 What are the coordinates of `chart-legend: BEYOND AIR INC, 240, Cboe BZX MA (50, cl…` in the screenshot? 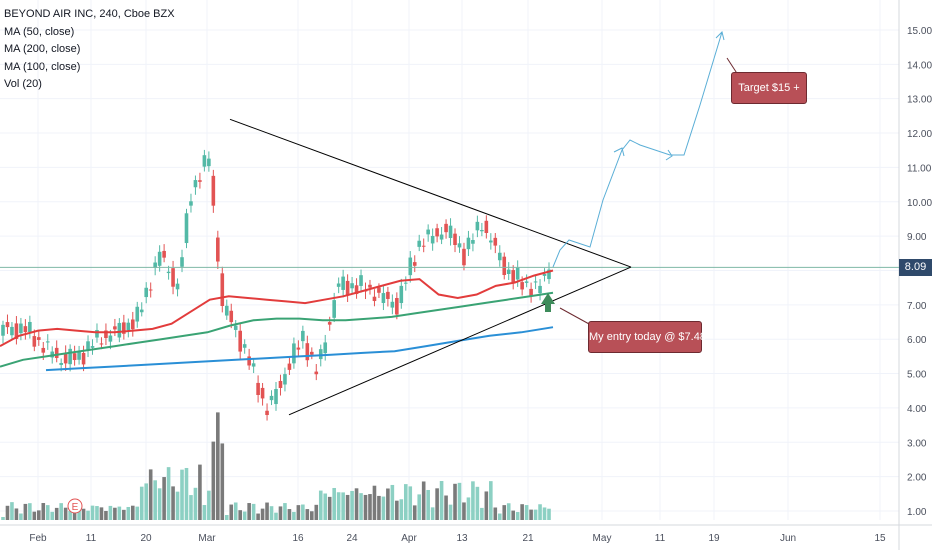 It's located at (89, 50).